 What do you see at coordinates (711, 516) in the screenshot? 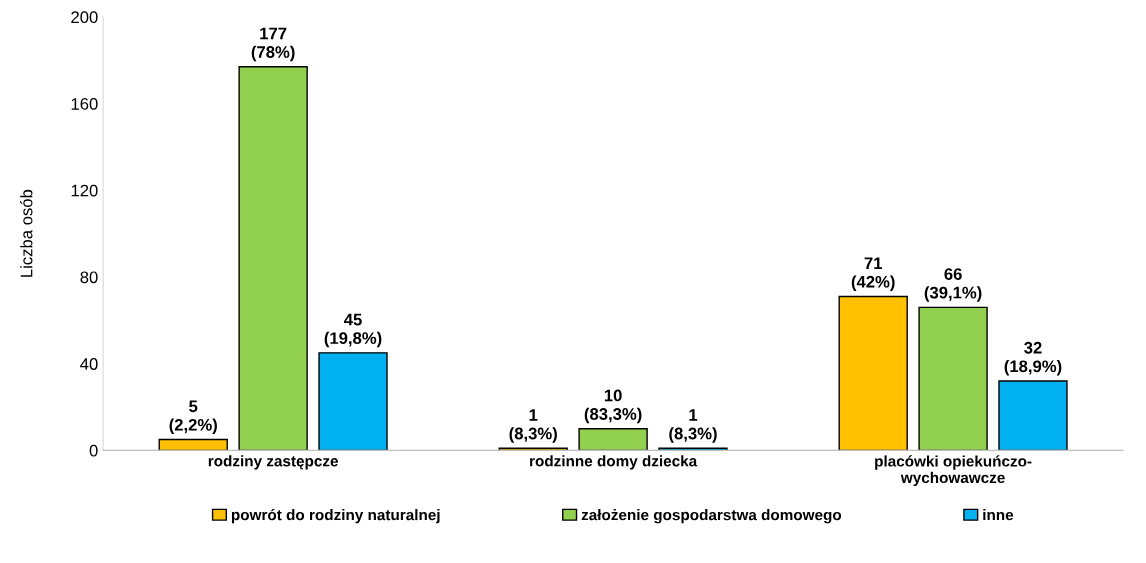
I see `legend-label: założenie gospodarstwa domowego` at bounding box center [711, 516].